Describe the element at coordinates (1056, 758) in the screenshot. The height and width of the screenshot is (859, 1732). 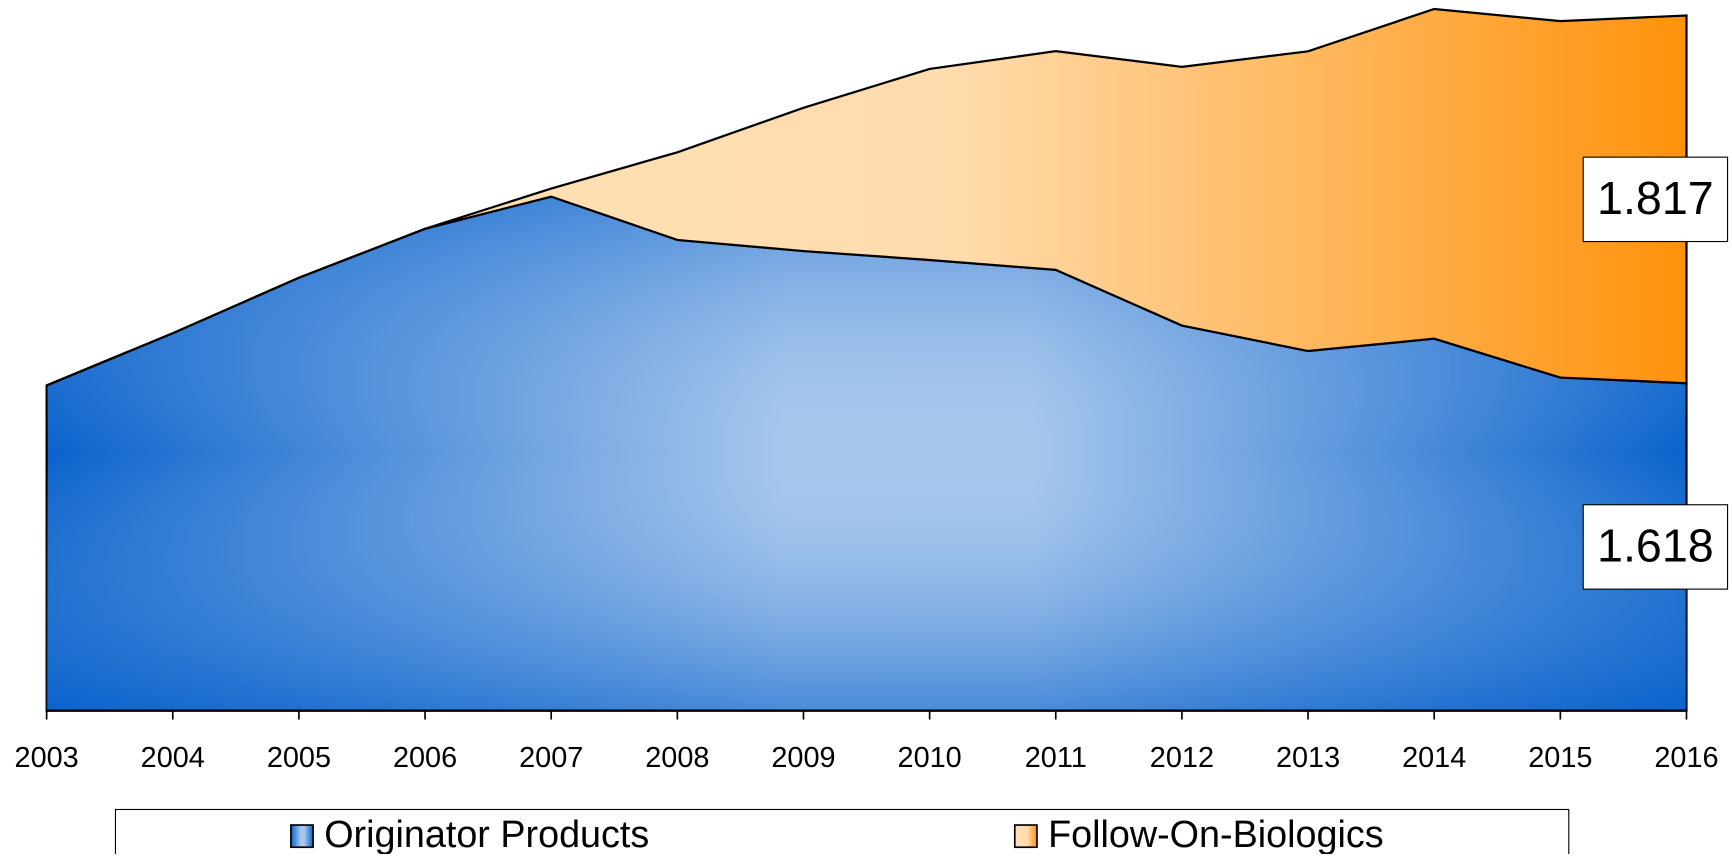
I see `x-tick-label: 2011` at that location.